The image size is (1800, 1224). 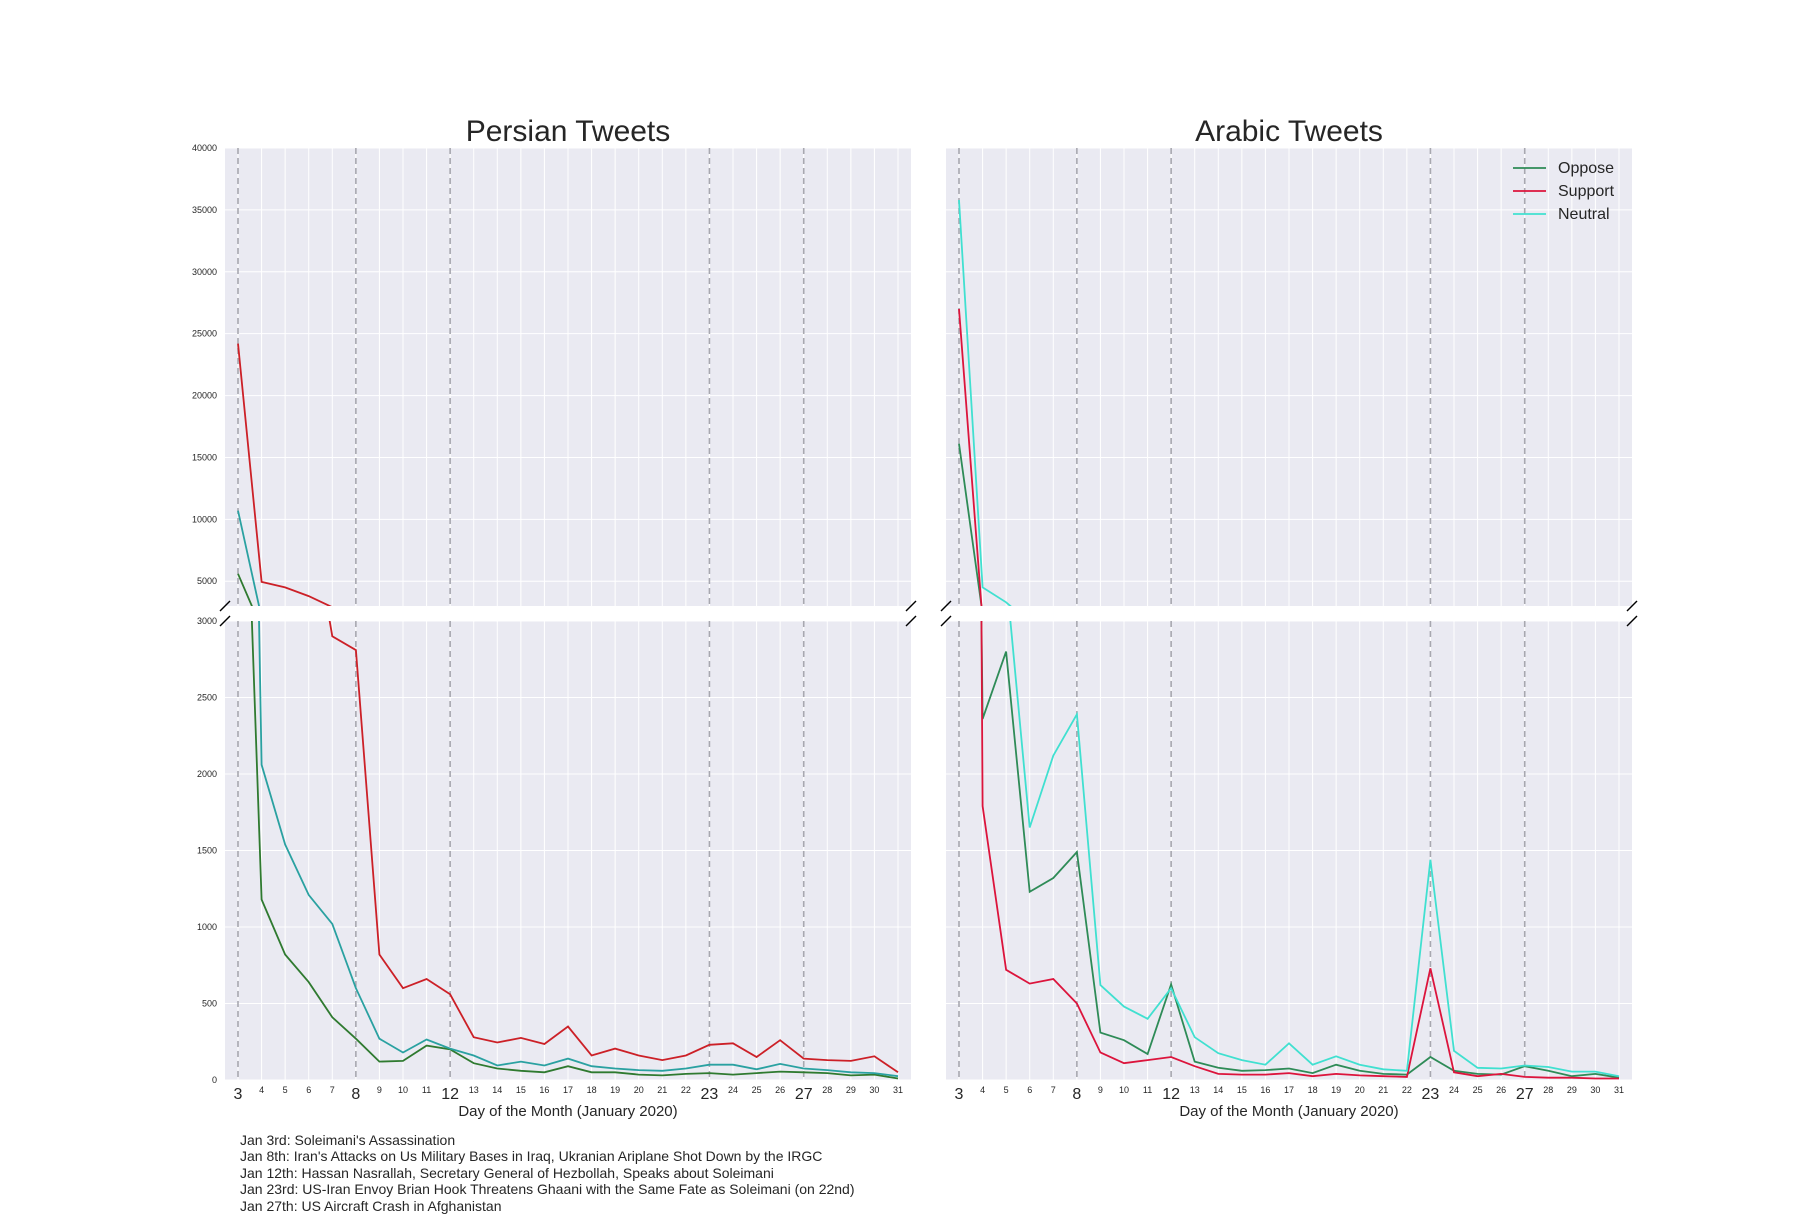 I want to click on y-tick-label: 15000, so click(x=204, y=457).